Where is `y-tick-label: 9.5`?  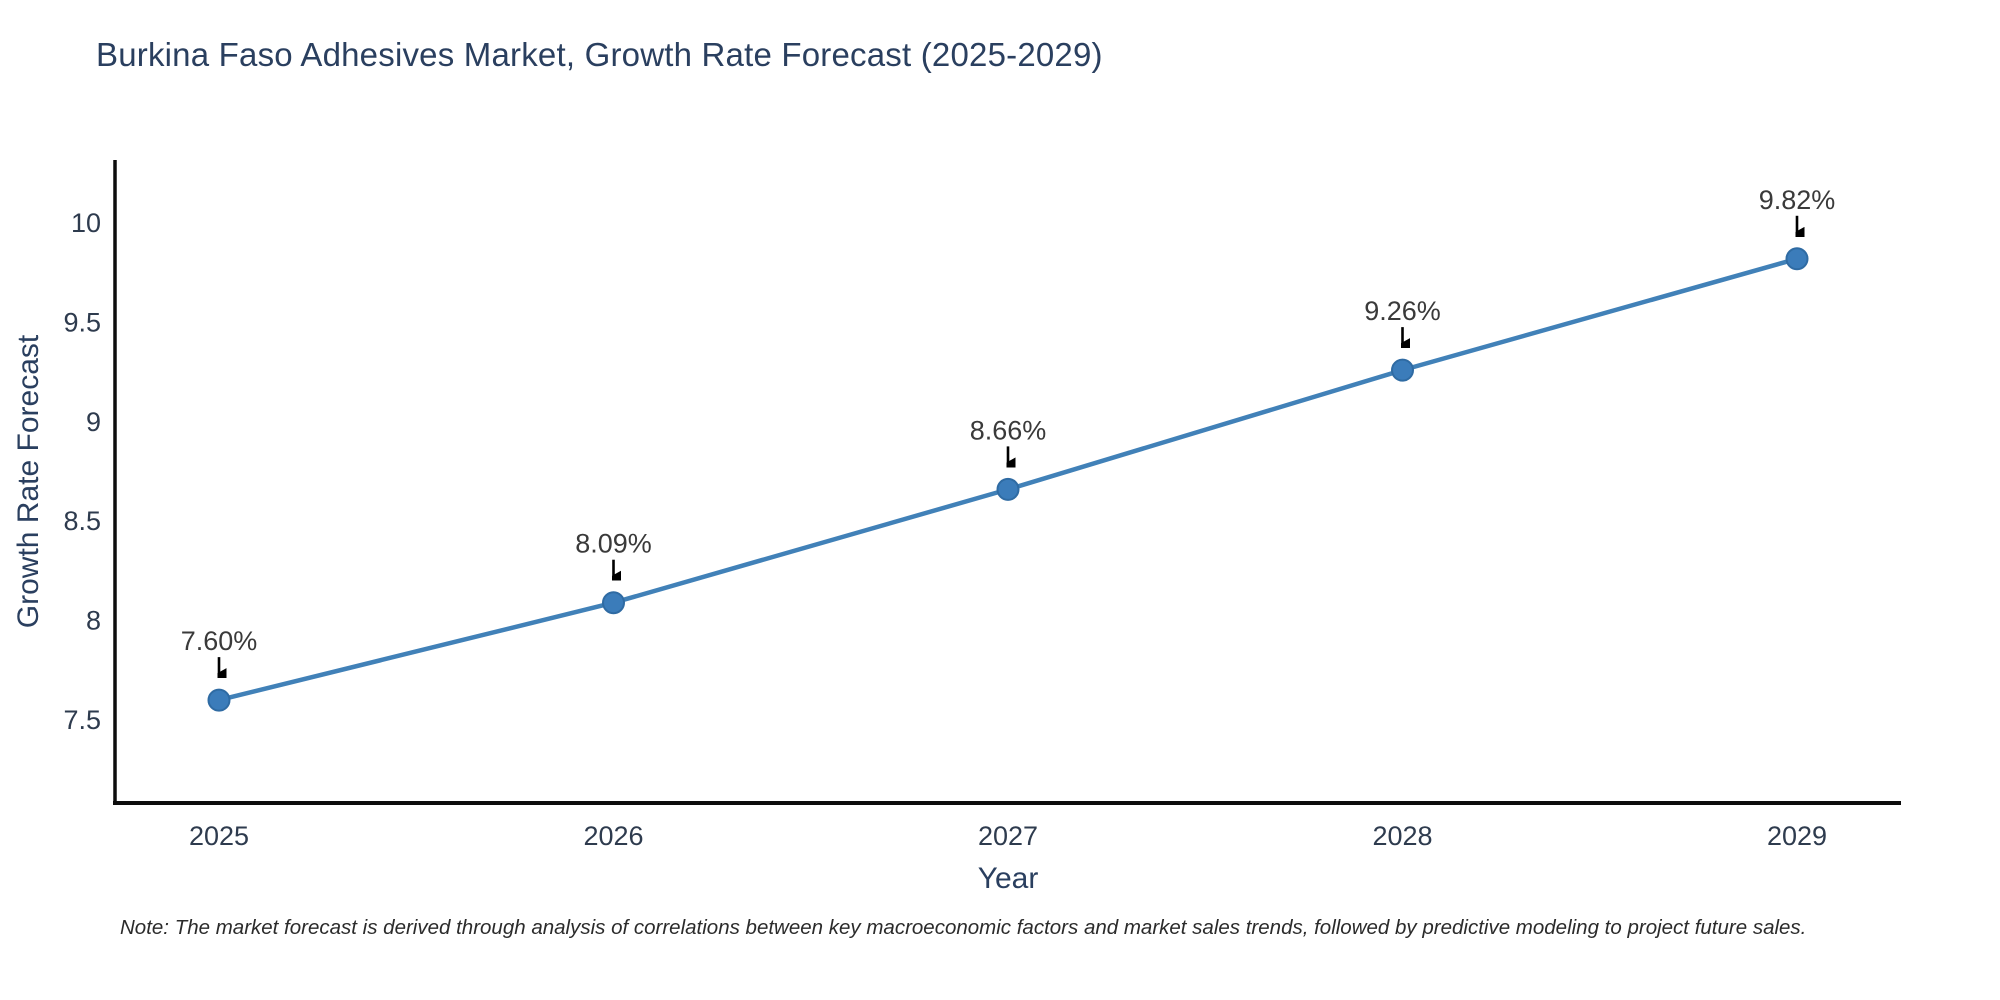
y-tick-label: 9.5 is located at coordinates (82, 322).